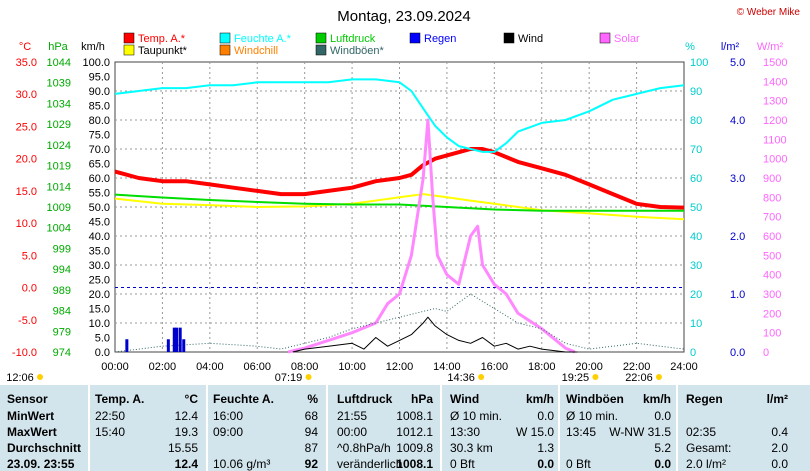  Describe the element at coordinates (696, 179) in the screenshot. I see `tick-label-pct: 60` at that location.